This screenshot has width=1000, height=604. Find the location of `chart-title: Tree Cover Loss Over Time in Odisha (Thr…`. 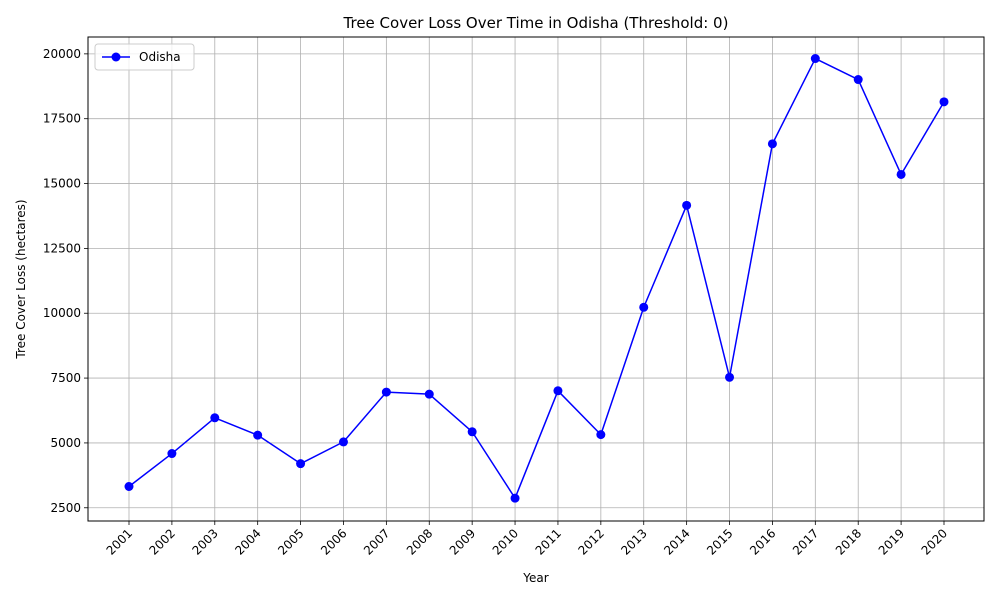

chart-title: Tree Cover Loss Over Time in Odisha (Thr… is located at coordinates (536, 23).